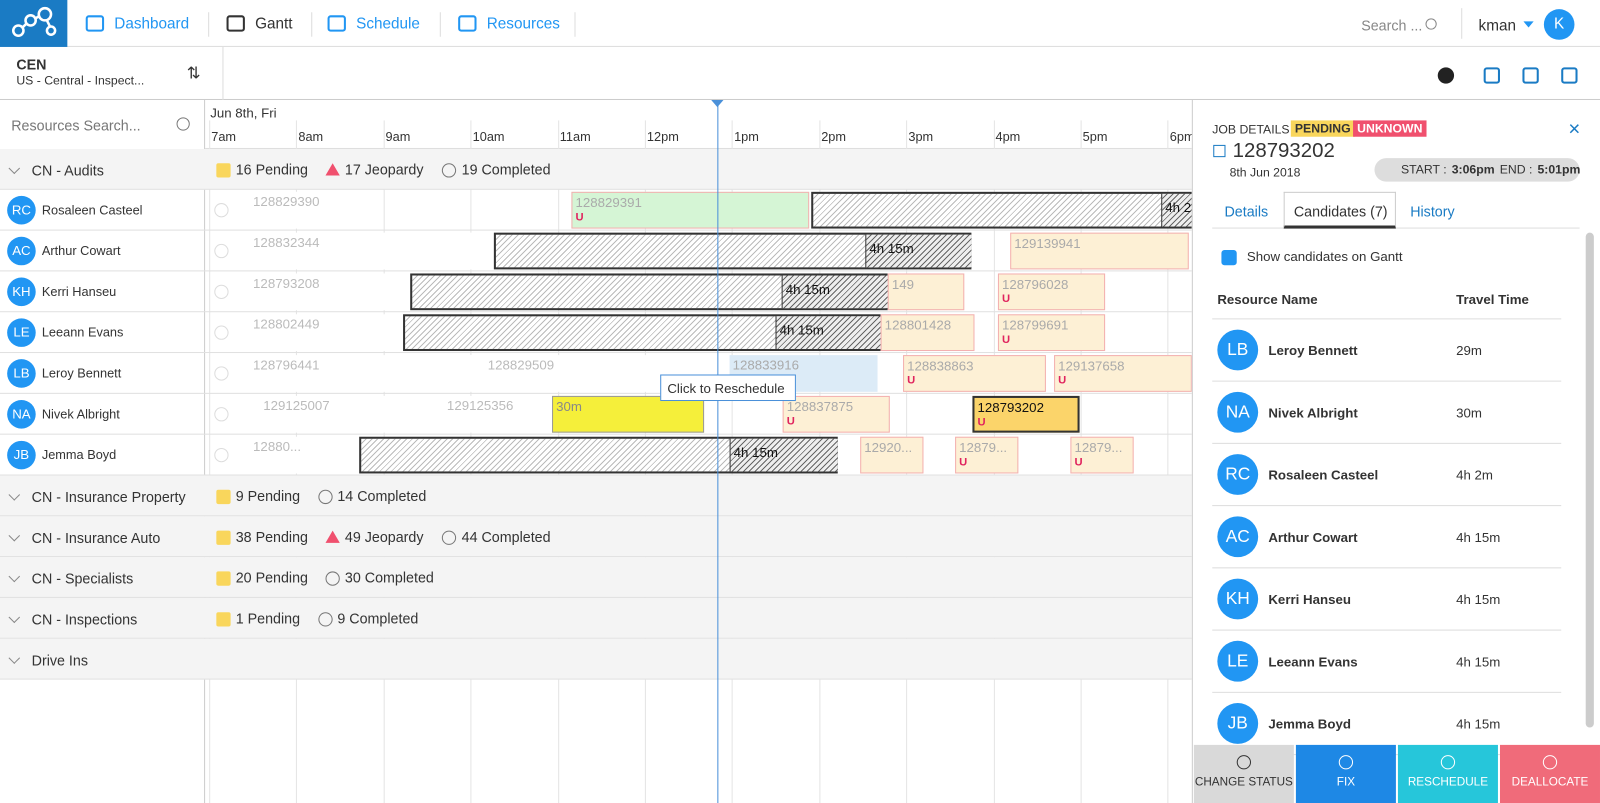 Image resolution: width=1600 pixels, height=803 pixels. I want to click on candidate-avatar: RC, so click(1238, 474).